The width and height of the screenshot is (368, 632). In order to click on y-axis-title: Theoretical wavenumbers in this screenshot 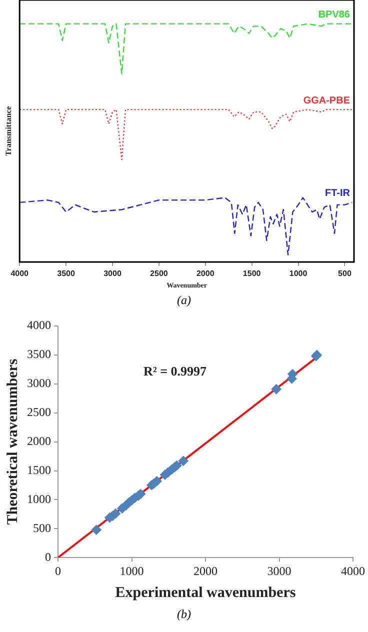, I will do `click(12, 441)`.